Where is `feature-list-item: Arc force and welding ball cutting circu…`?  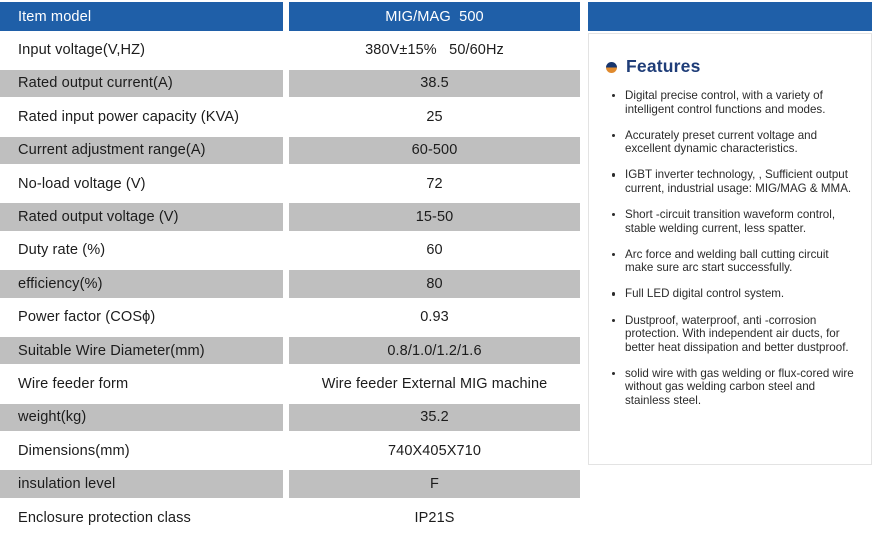 feature-list-item: Arc force and welding ball cutting circu… is located at coordinates (735, 261).